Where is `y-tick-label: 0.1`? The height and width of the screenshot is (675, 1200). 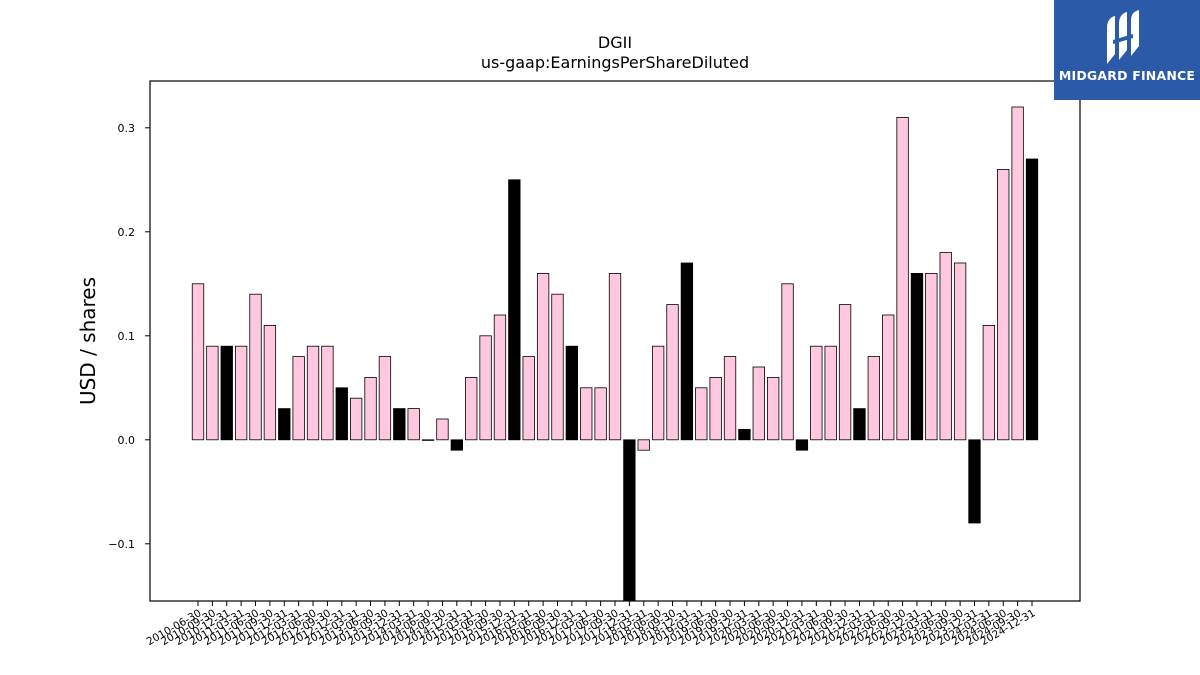 y-tick-label: 0.1 is located at coordinates (127, 336).